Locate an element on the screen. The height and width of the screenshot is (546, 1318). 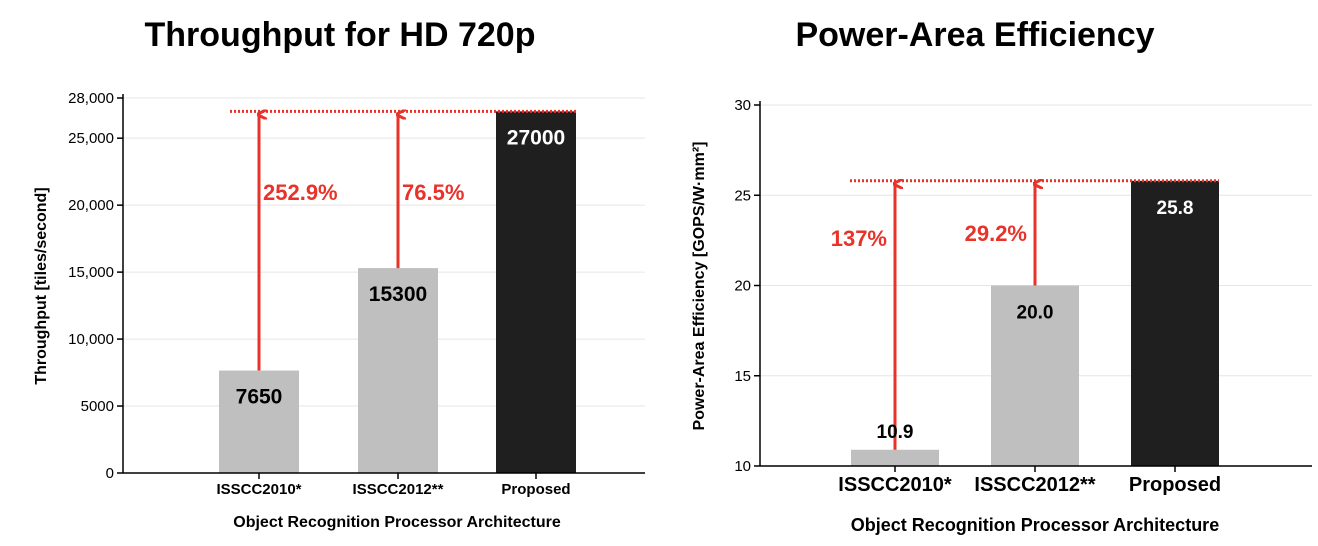
y-tick-label: 28,000 is located at coordinates (91, 98).